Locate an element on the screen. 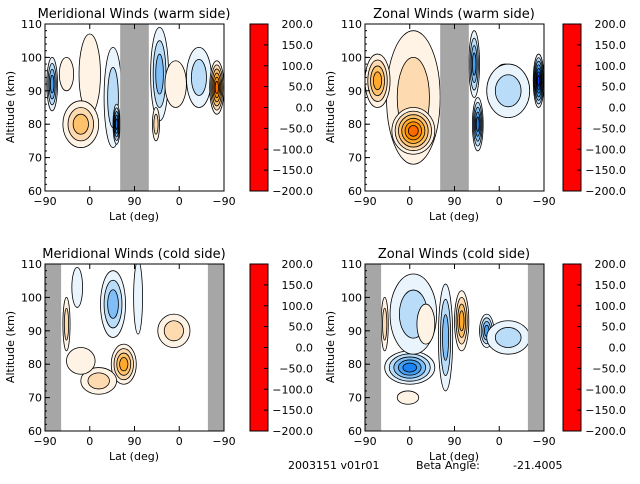 The height and width of the screenshot is (484, 640). y-tick-label: 70 is located at coordinates (35, 398).